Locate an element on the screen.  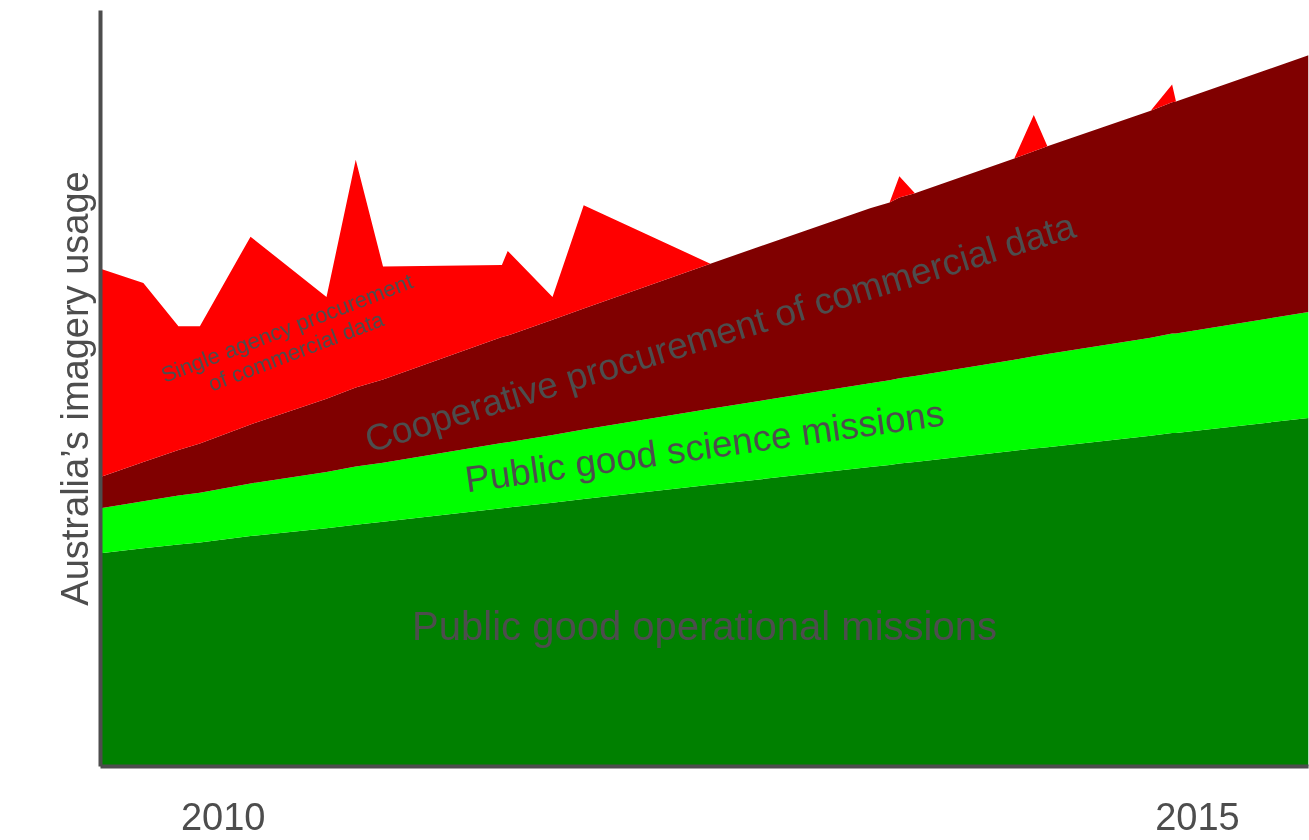
series-label: Public good operational missions is located at coordinates (704, 626).